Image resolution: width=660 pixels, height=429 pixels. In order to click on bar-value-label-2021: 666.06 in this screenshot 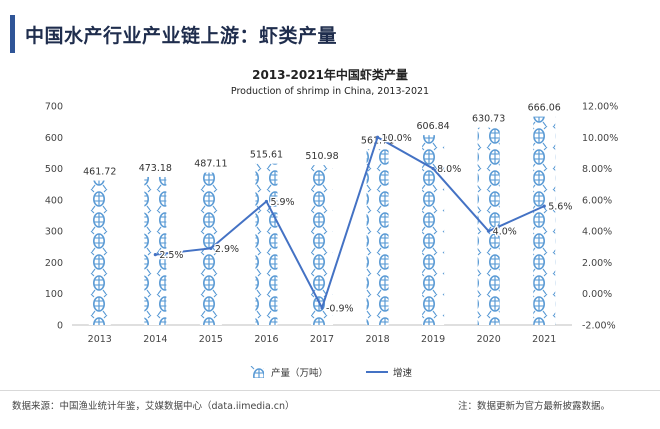, I will do `click(544, 108)`.